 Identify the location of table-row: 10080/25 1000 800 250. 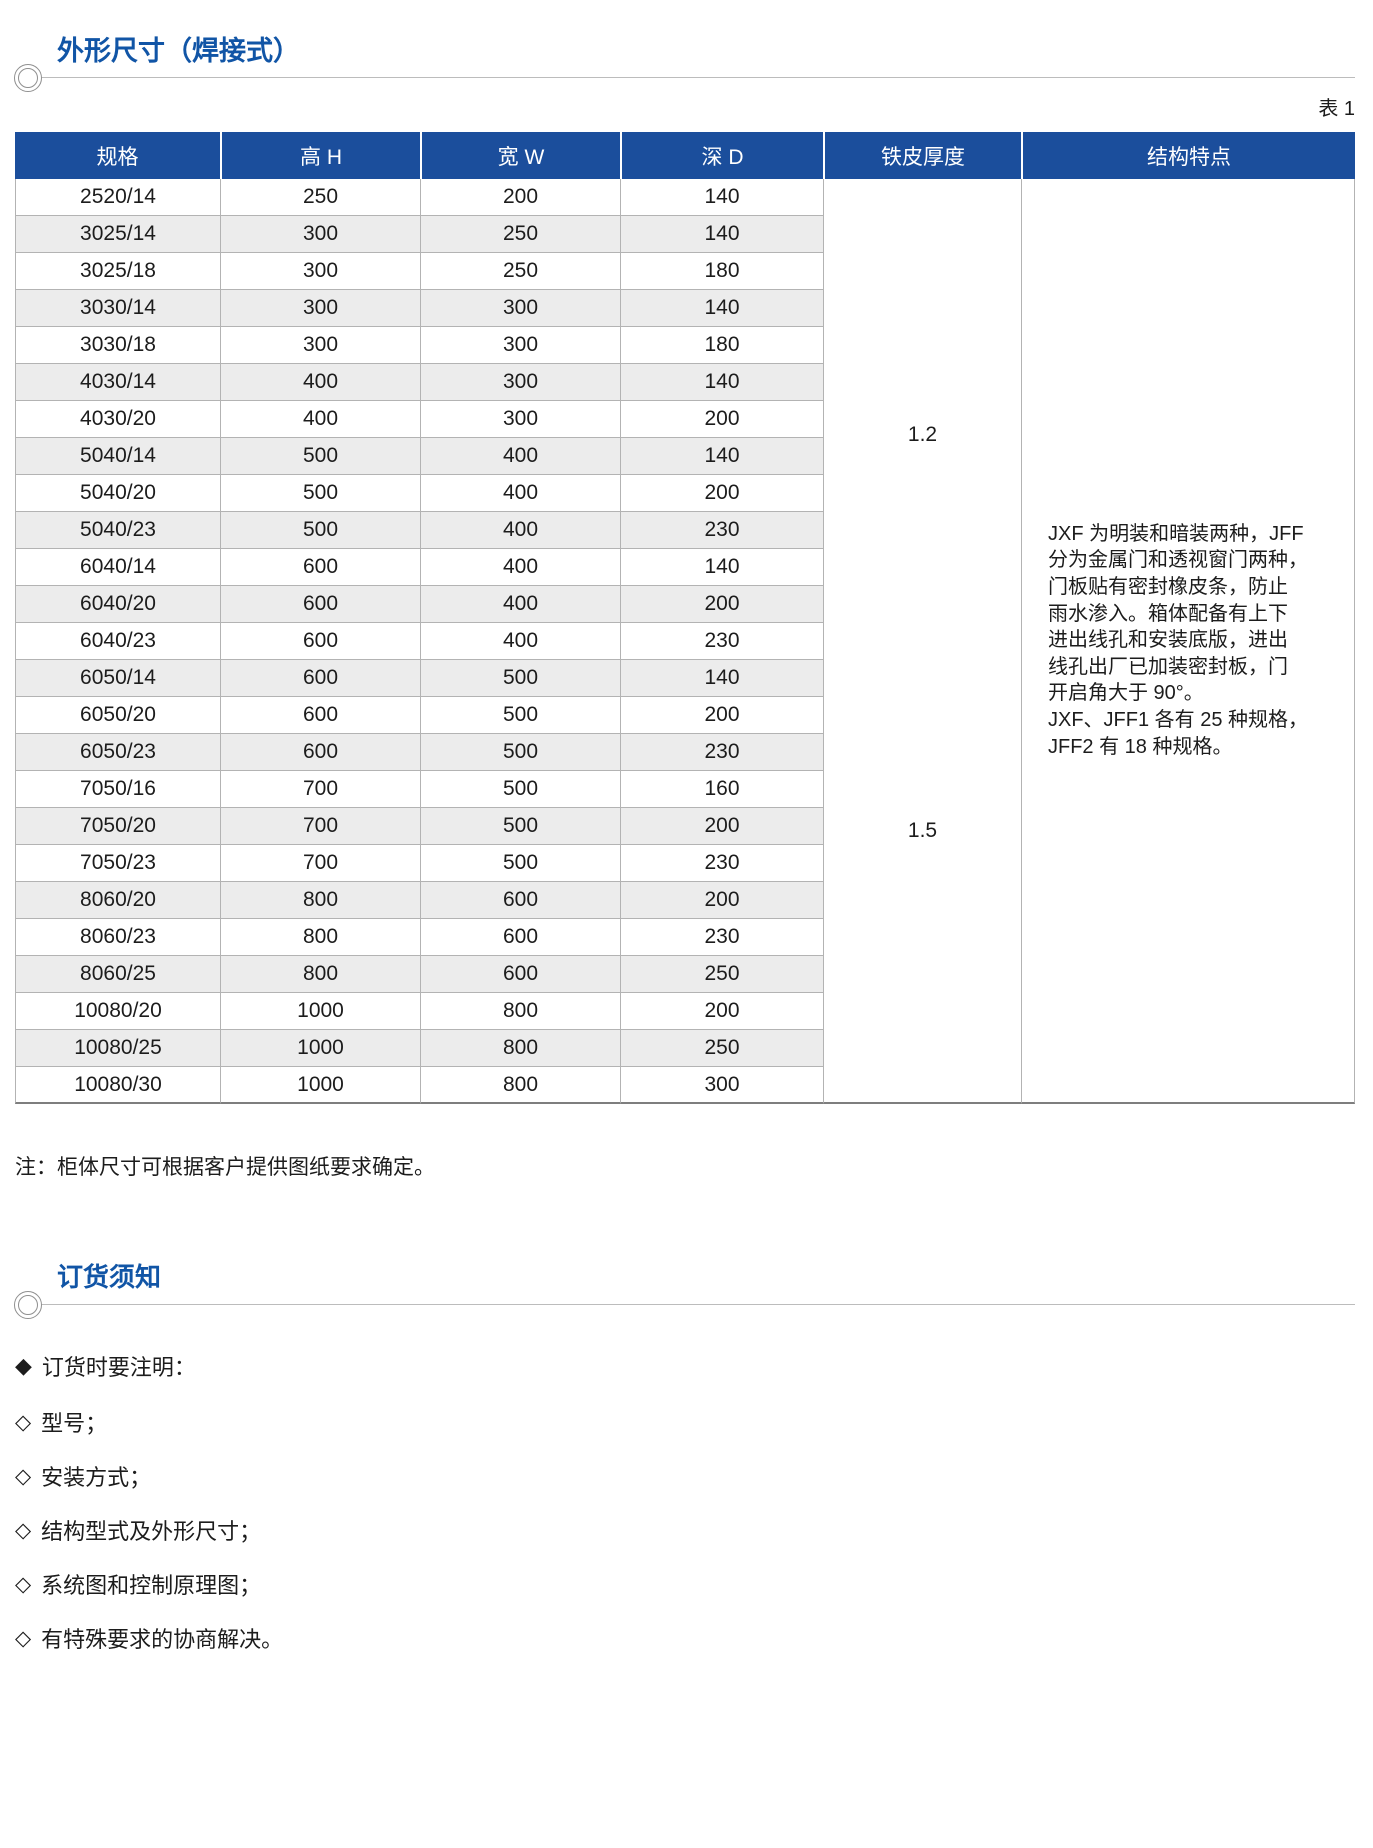
(685, 1048).